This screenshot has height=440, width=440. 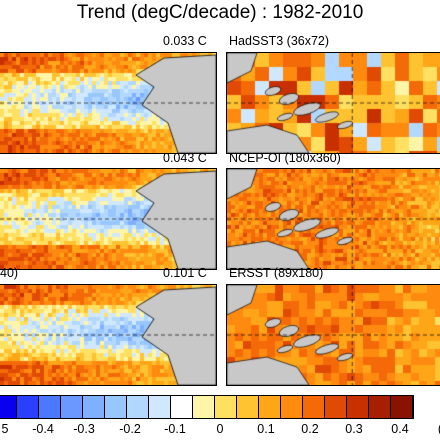 I want to click on colorbar-label: -0.4, so click(x=43, y=429).